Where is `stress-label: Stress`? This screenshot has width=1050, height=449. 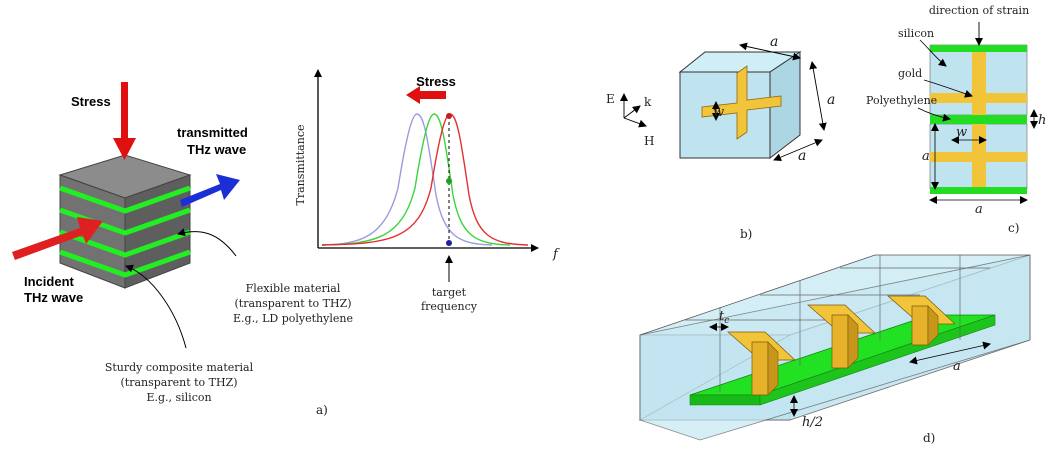 stress-label: Stress is located at coordinates (91, 101).